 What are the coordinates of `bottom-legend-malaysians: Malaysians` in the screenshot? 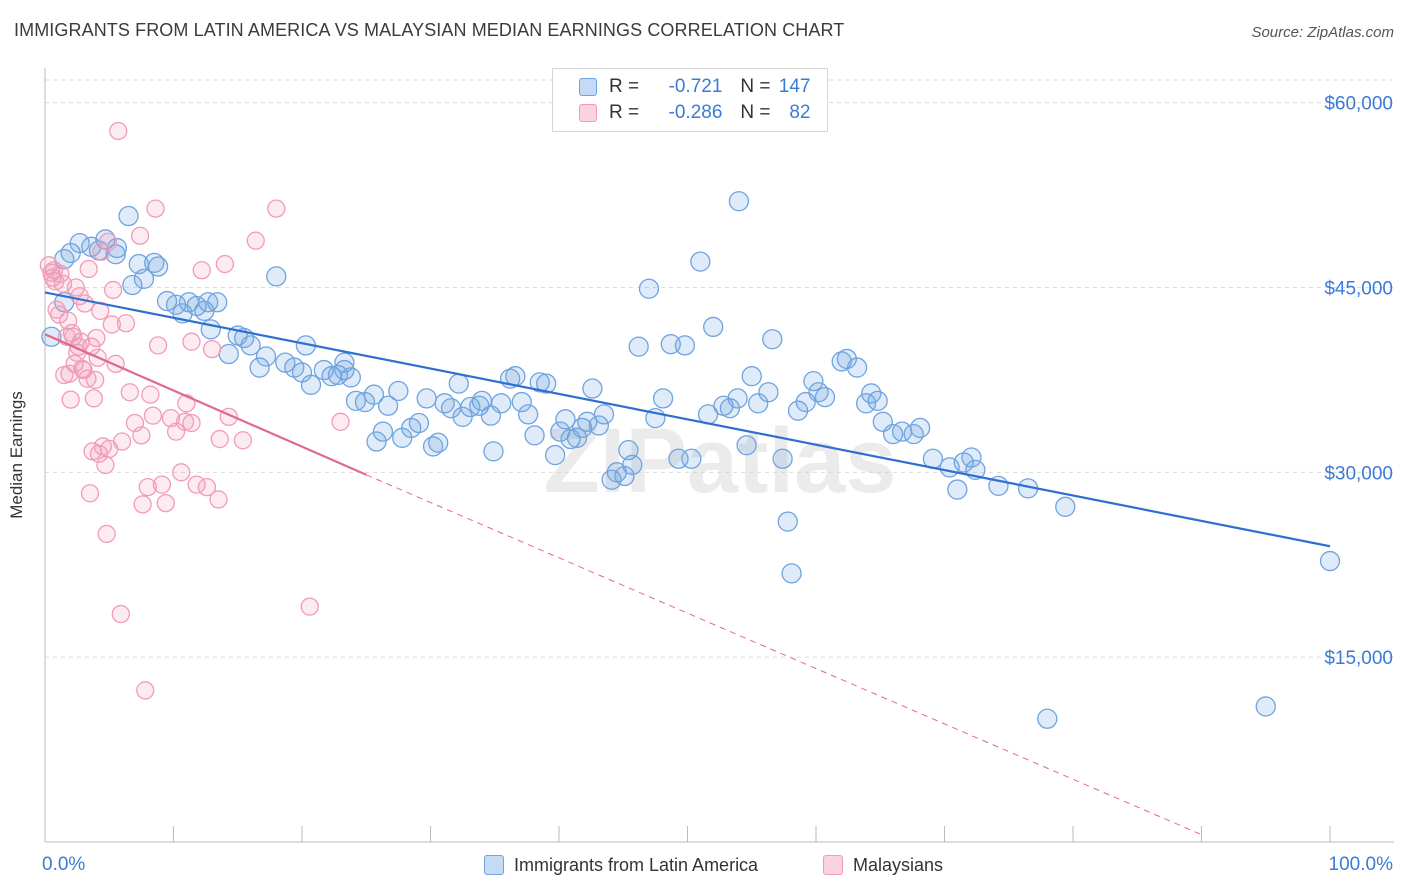 It's located at (883, 865).